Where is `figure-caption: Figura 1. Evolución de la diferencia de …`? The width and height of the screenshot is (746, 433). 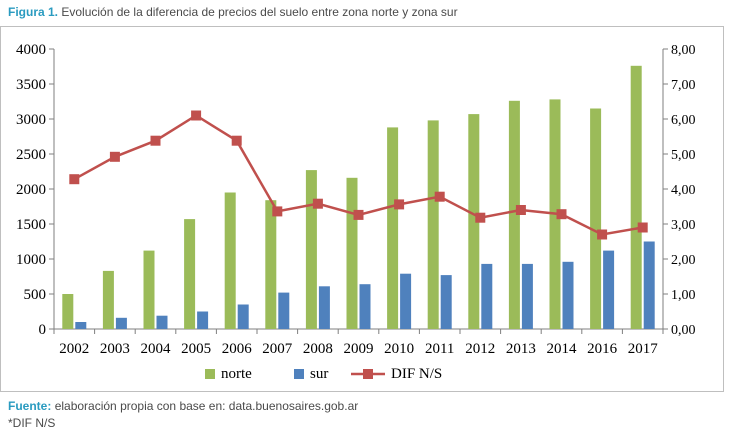
figure-caption: Figura 1. Evolución de la diferencia de … is located at coordinates (233, 12).